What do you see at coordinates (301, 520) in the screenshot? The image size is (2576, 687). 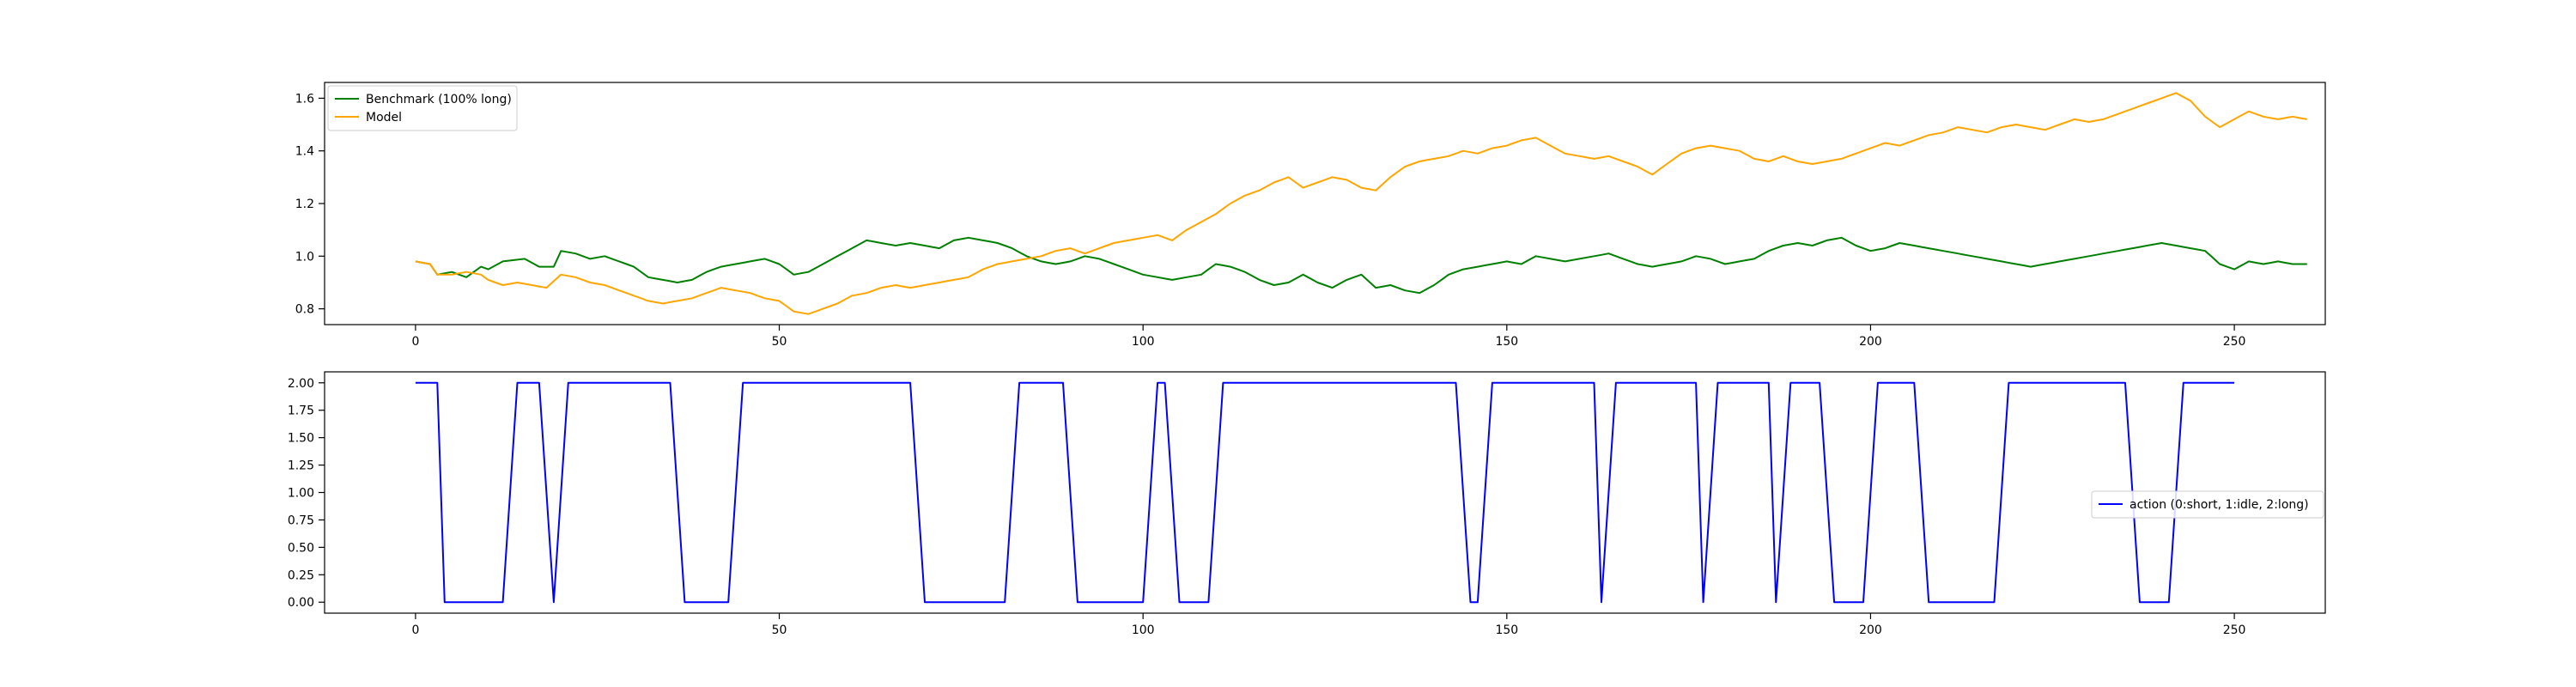 I see `y-tick-label: 0.75` at bounding box center [301, 520].